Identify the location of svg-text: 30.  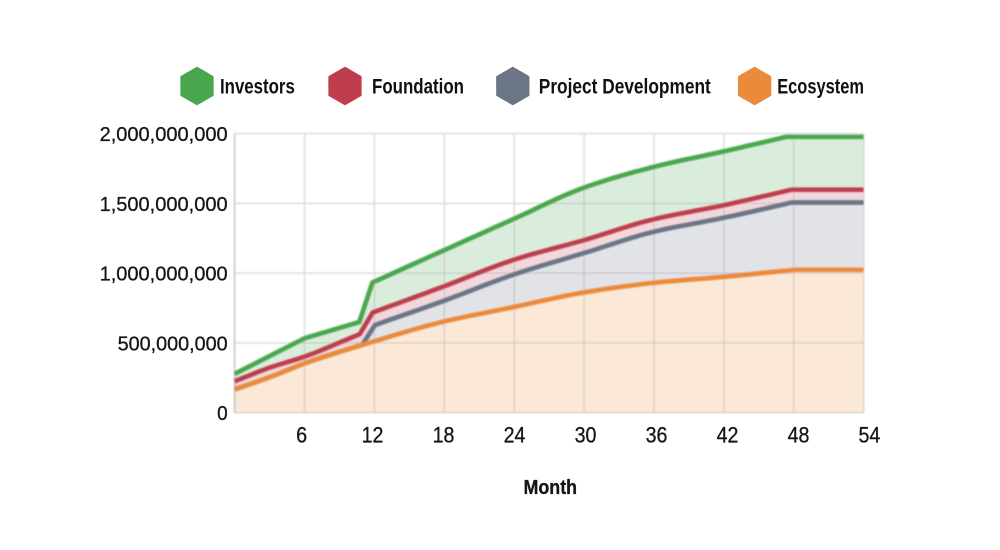
(586, 434).